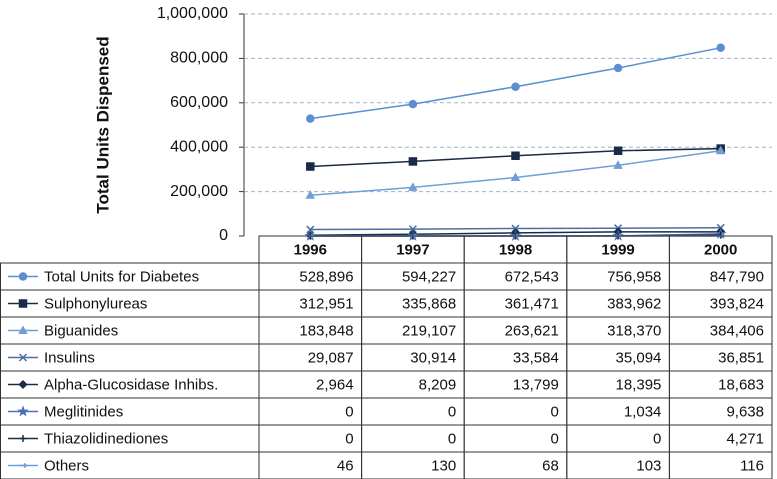 This screenshot has height=479, width=777. What do you see at coordinates (412, 249) in the screenshot?
I see `x-tick-label: 1997` at bounding box center [412, 249].